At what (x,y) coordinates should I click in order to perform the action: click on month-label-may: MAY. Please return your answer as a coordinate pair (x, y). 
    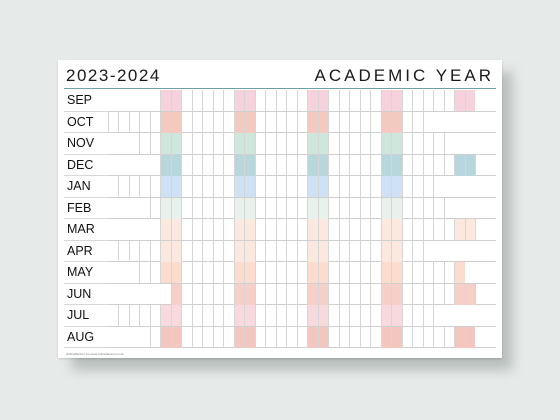
    Looking at the image, I should click on (86, 273).